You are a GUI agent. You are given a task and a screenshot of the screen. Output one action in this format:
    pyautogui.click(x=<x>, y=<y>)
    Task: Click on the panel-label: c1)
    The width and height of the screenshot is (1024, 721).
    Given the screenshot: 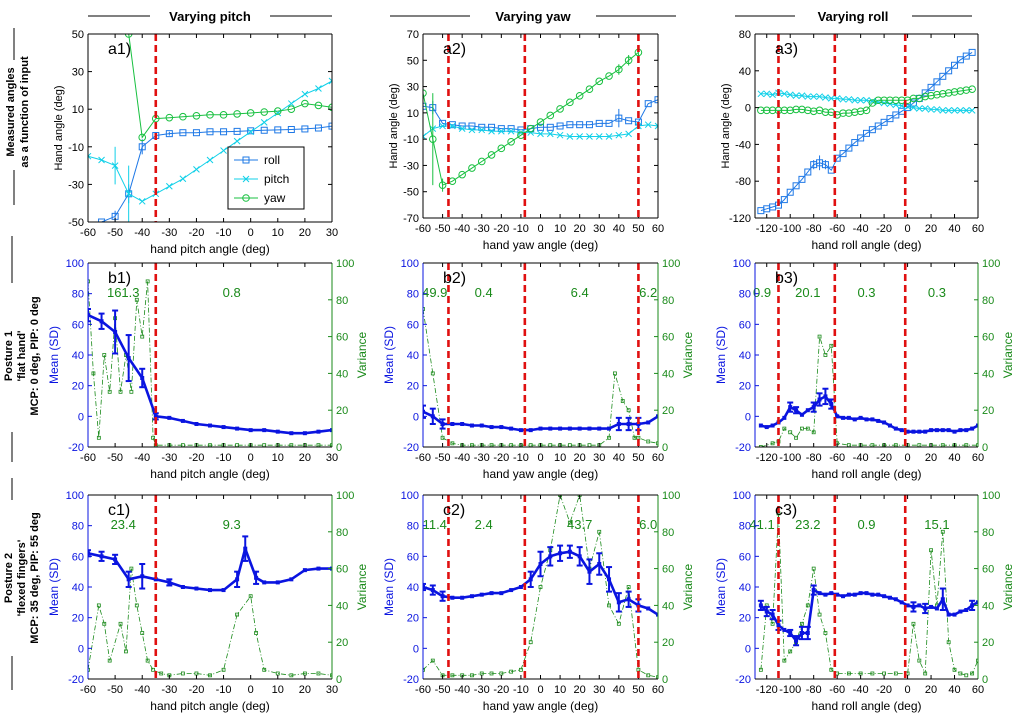 What is the action you would take?
    pyautogui.click(x=119, y=510)
    